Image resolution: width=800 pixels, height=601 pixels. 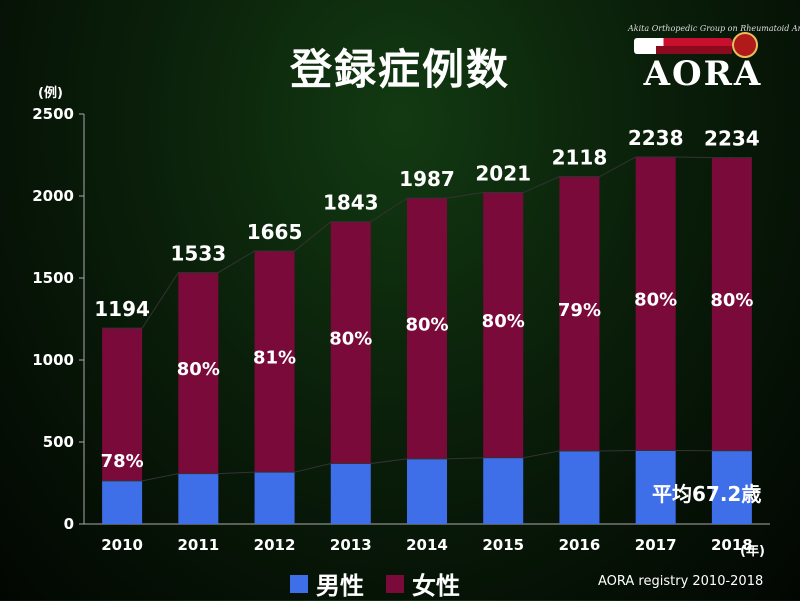 I want to click on legend-item-female: 女性, so click(x=423, y=583).